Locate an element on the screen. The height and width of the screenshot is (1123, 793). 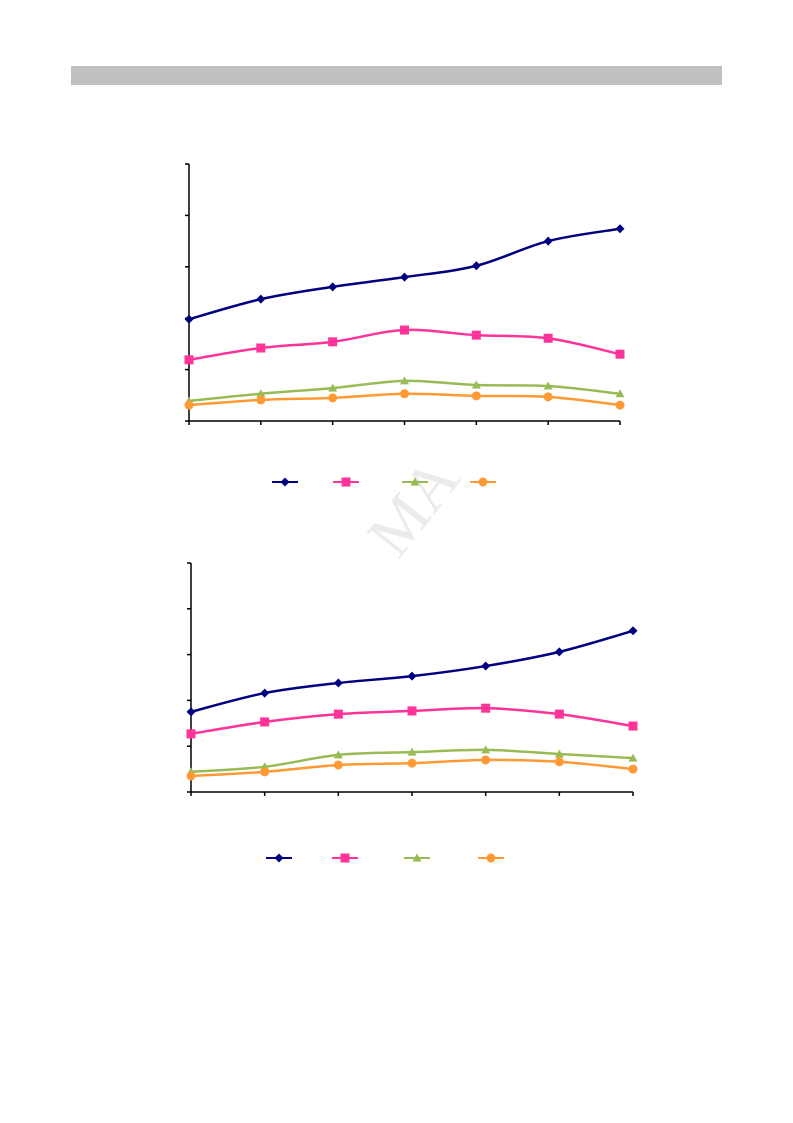
series-line is located at coordinates (412, 671).